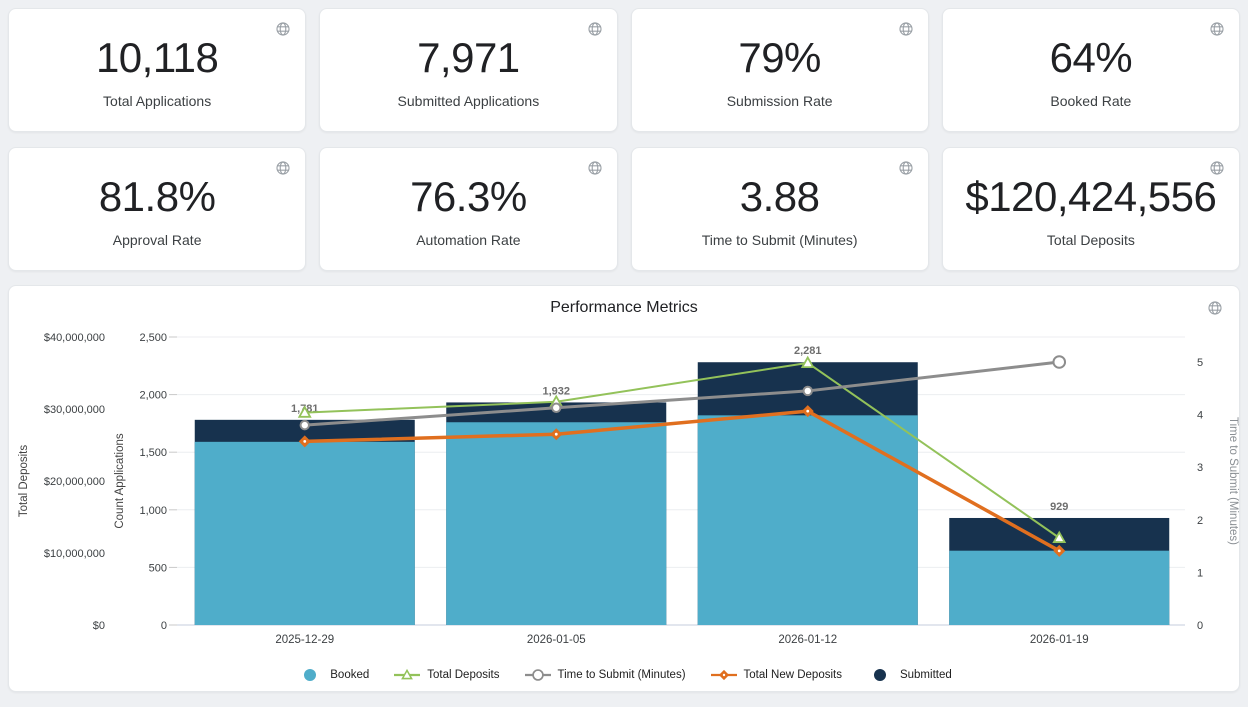 This screenshot has height=707, width=1248. I want to click on kpi-value: 64%, so click(1091, 57).